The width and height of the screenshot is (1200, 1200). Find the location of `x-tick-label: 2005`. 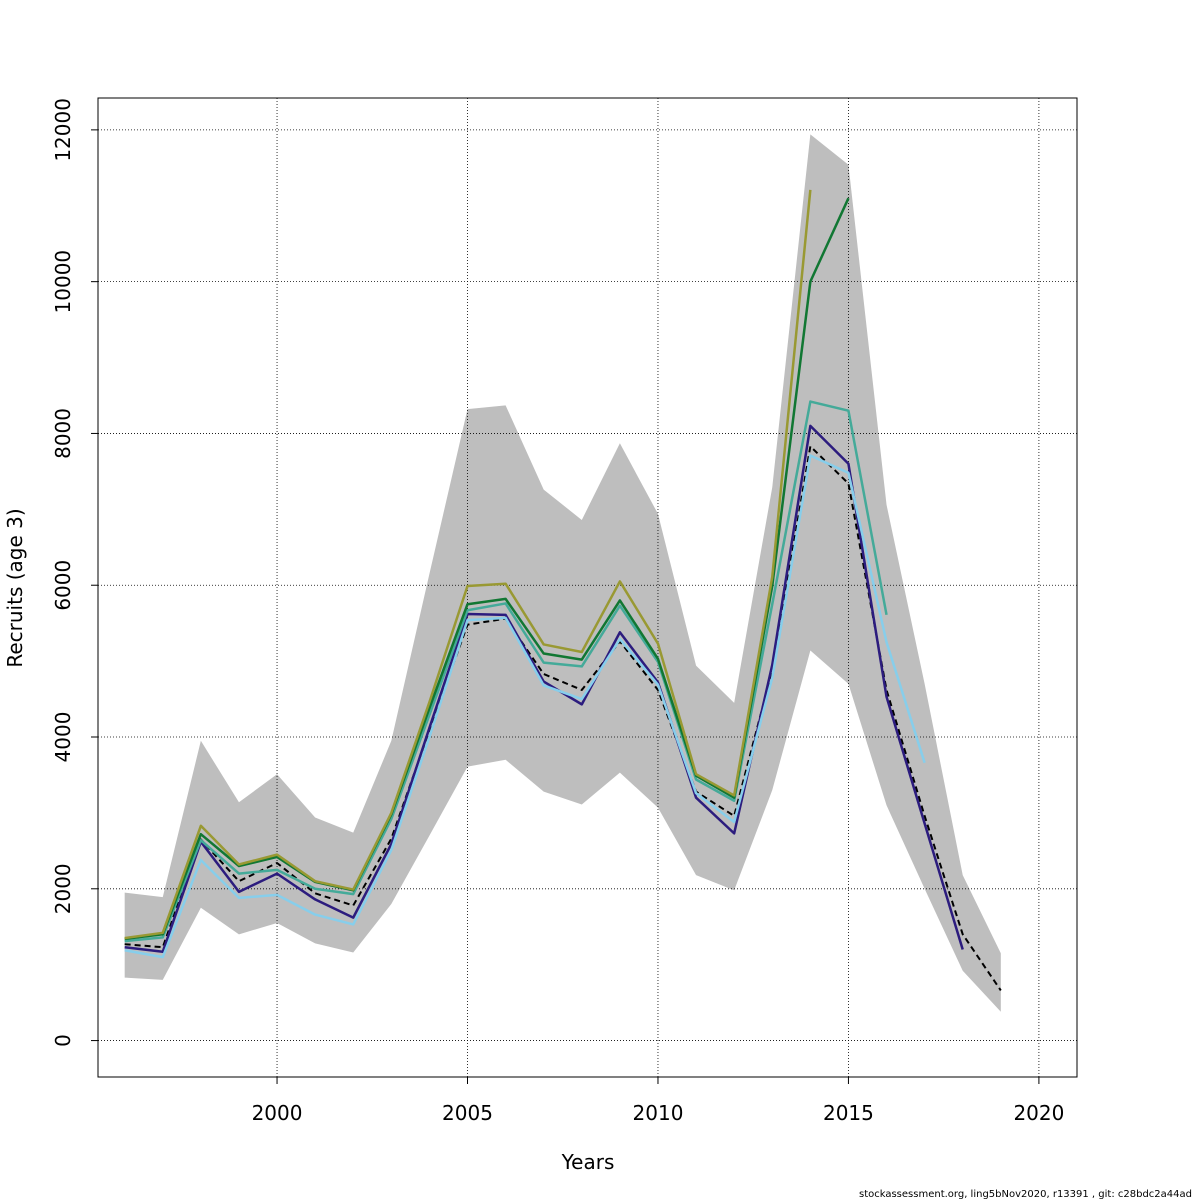

x-tick-label: 2005 is located at coordinates (467, 1113).